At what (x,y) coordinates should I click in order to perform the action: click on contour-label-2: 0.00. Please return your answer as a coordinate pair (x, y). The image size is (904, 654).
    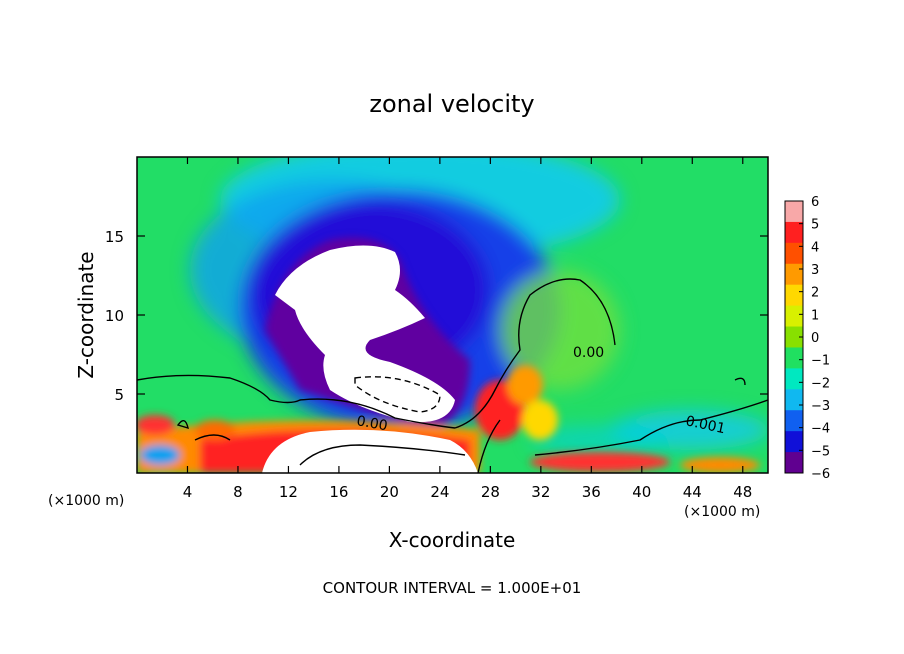
    Looking at the image, I should click on (371, 423).